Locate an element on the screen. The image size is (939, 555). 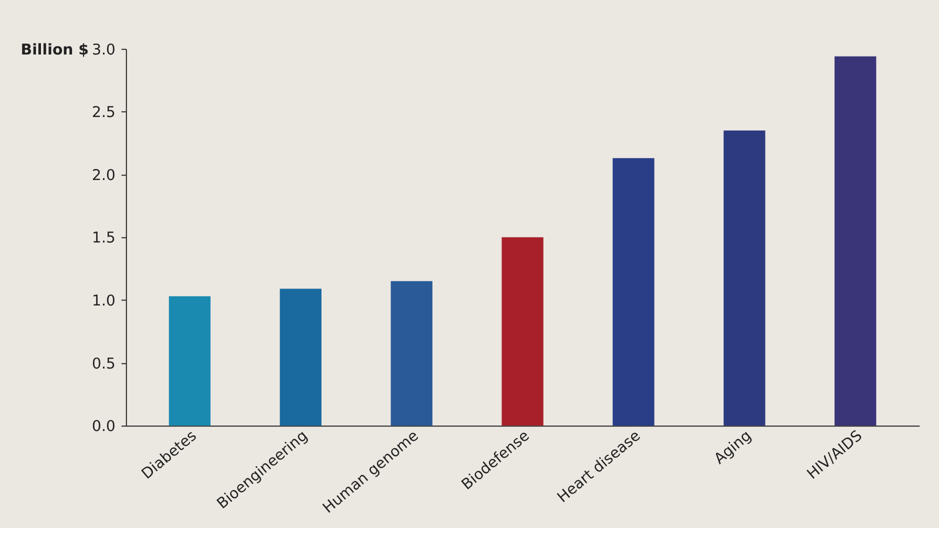
y-tick-label: 1.0 is located at coordinates (104, 300).